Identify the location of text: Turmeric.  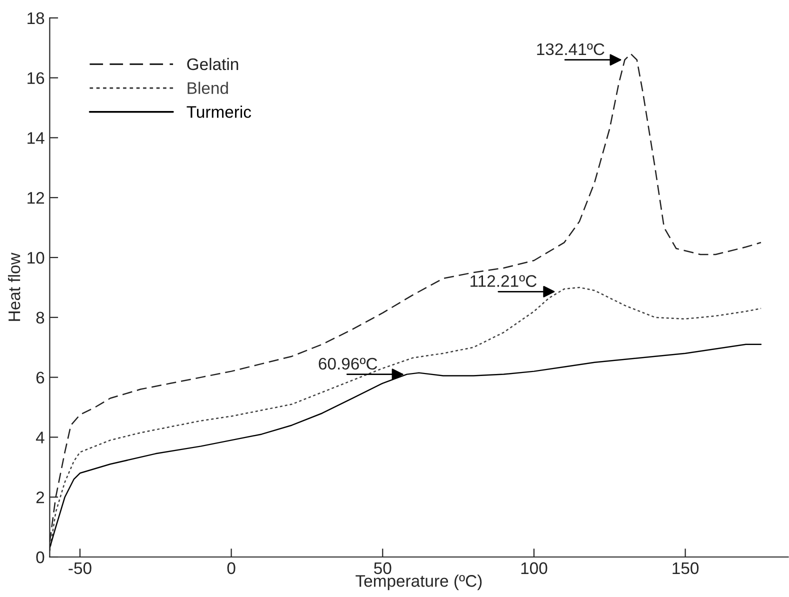
(219, 112).